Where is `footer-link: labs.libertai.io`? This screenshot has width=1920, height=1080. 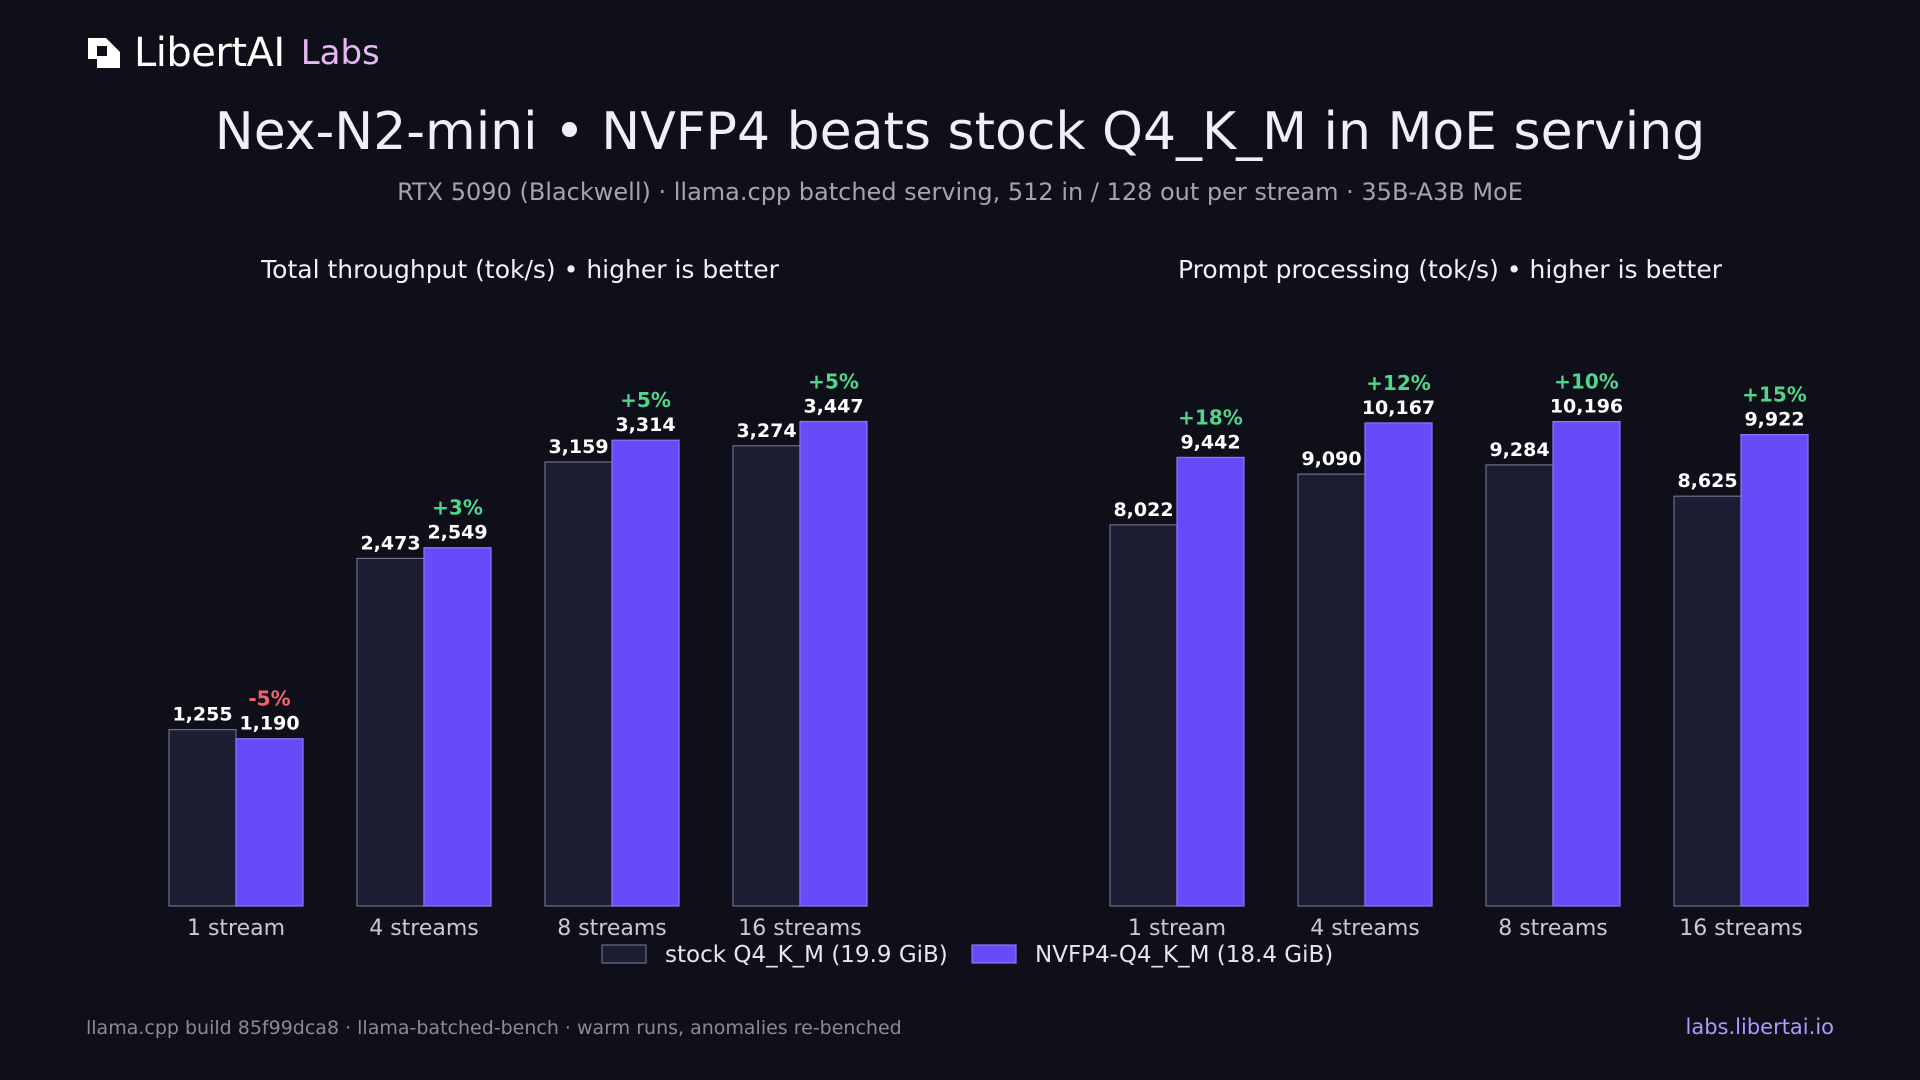 footer-link: labs.libertai.io is located at coordinates (1760, 1027).